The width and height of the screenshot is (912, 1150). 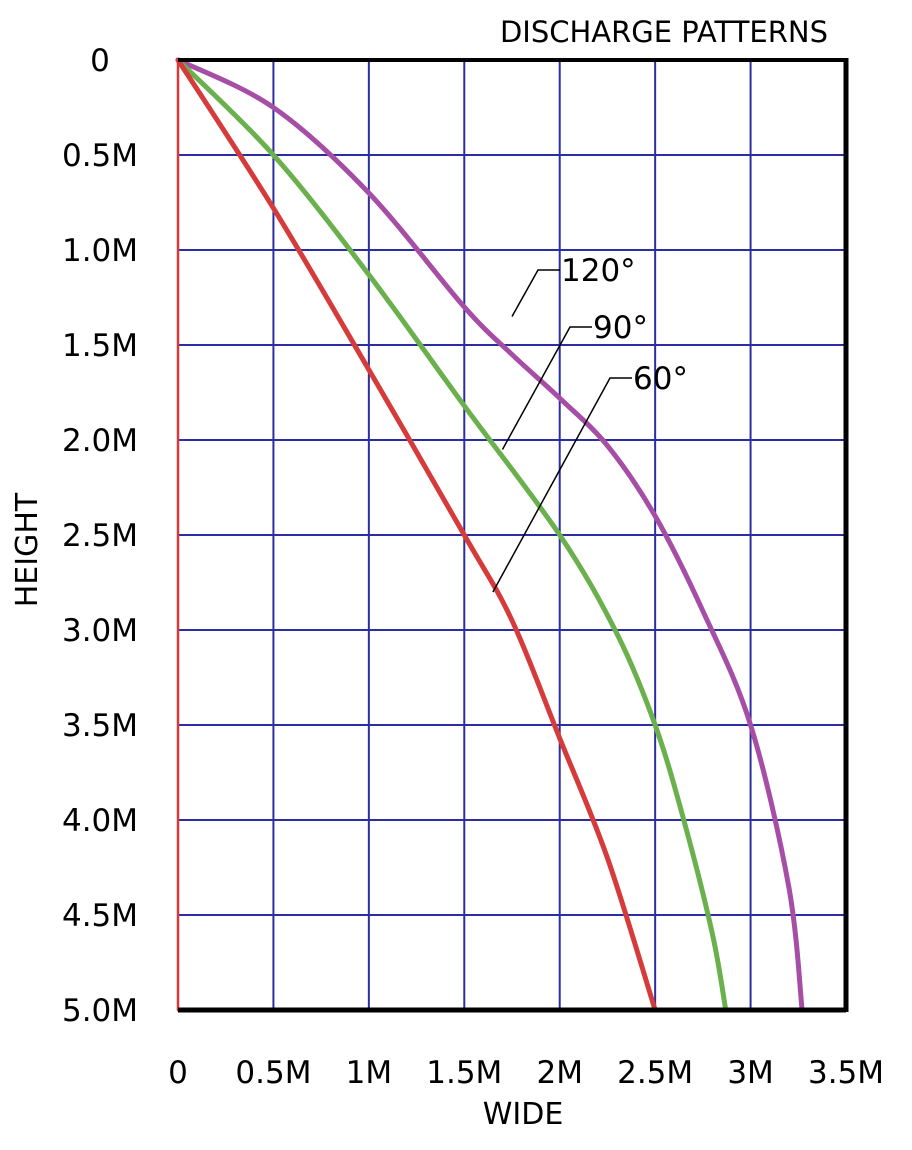 What do you see at coordinates (100, 821) in the screenshot?
I see `y-tick-label: 4.0M` at bounding box center [100, 821].